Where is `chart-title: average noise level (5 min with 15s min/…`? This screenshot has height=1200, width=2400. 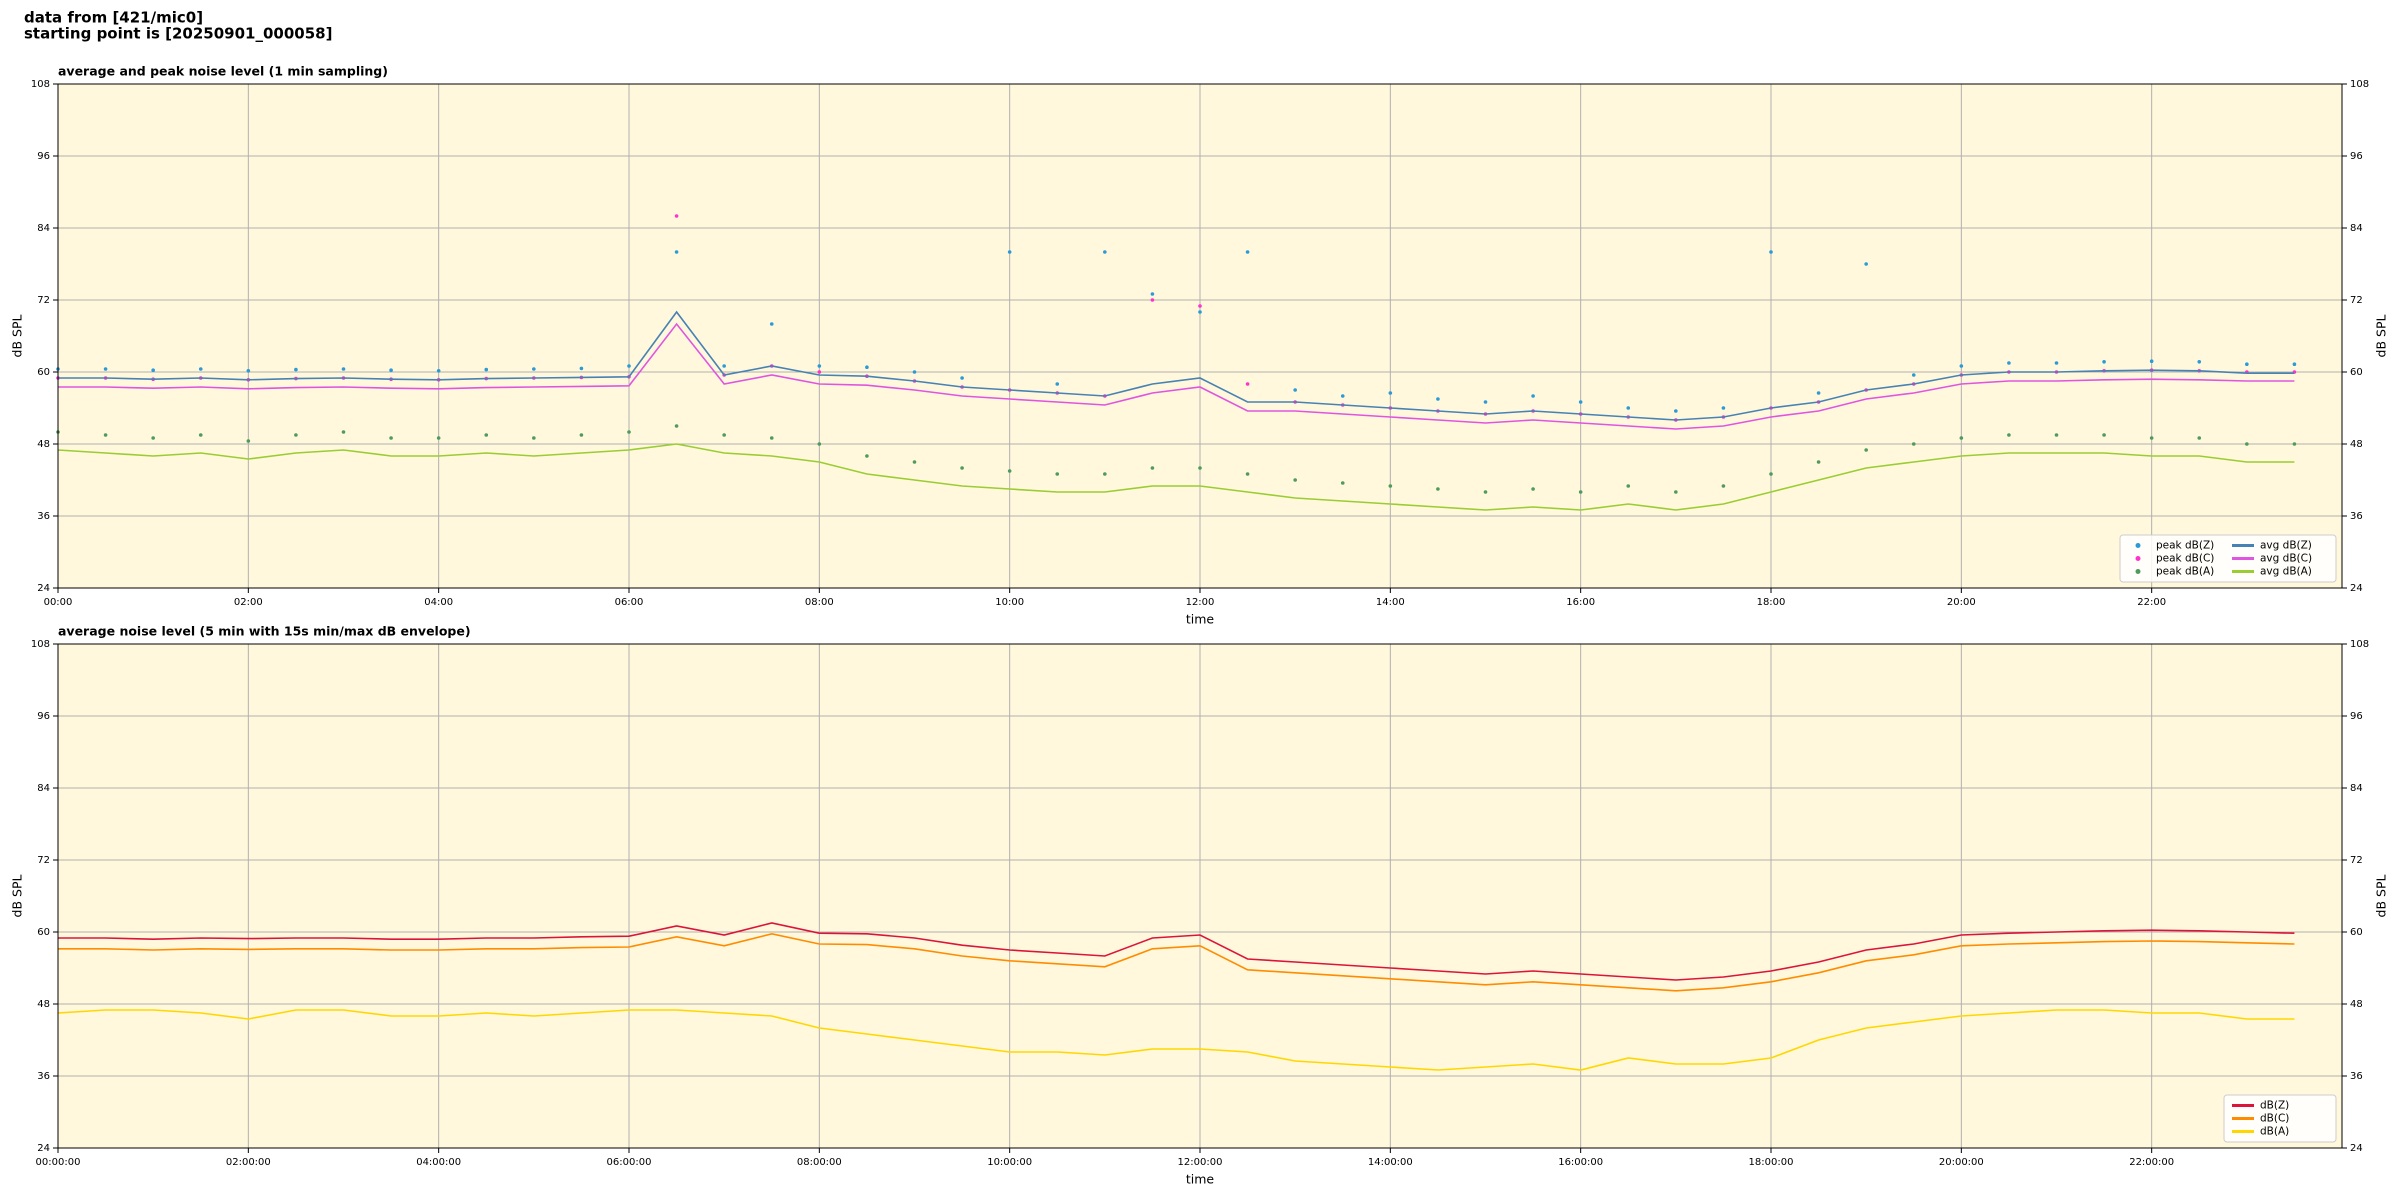 chart-title: average noise level (5 min with 15s min/… is located at coordinates (264, 631).